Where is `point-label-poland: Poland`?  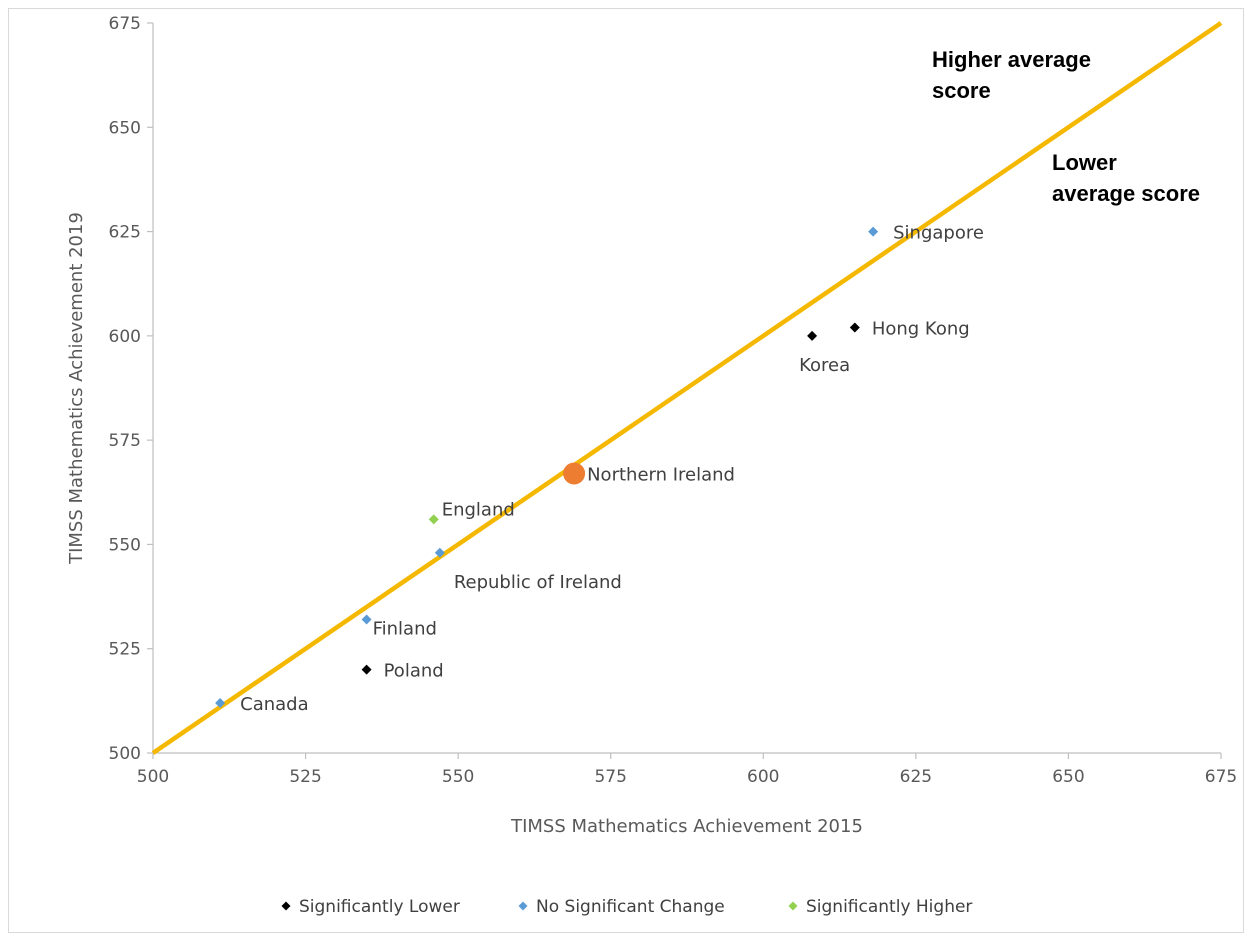
point-label-poland: Poland is located at coordinates (414, 671).